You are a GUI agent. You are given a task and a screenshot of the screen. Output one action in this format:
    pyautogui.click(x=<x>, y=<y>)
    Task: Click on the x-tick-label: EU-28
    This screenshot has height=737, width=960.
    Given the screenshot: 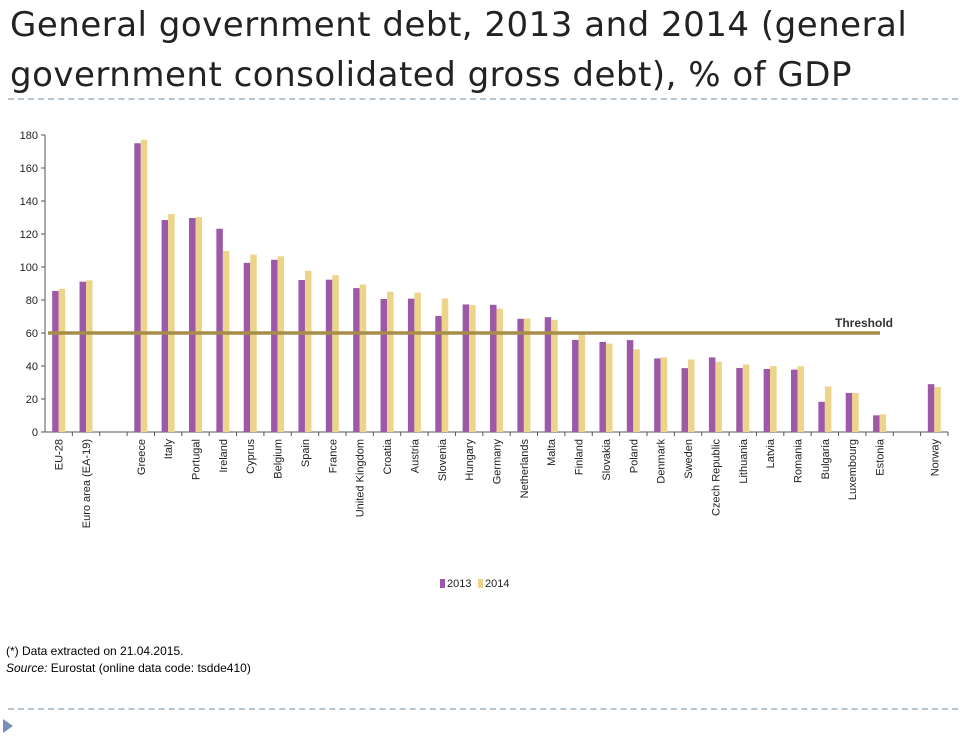 What is the action you would take?
    pyautogui.click(x=60, y=454)
    